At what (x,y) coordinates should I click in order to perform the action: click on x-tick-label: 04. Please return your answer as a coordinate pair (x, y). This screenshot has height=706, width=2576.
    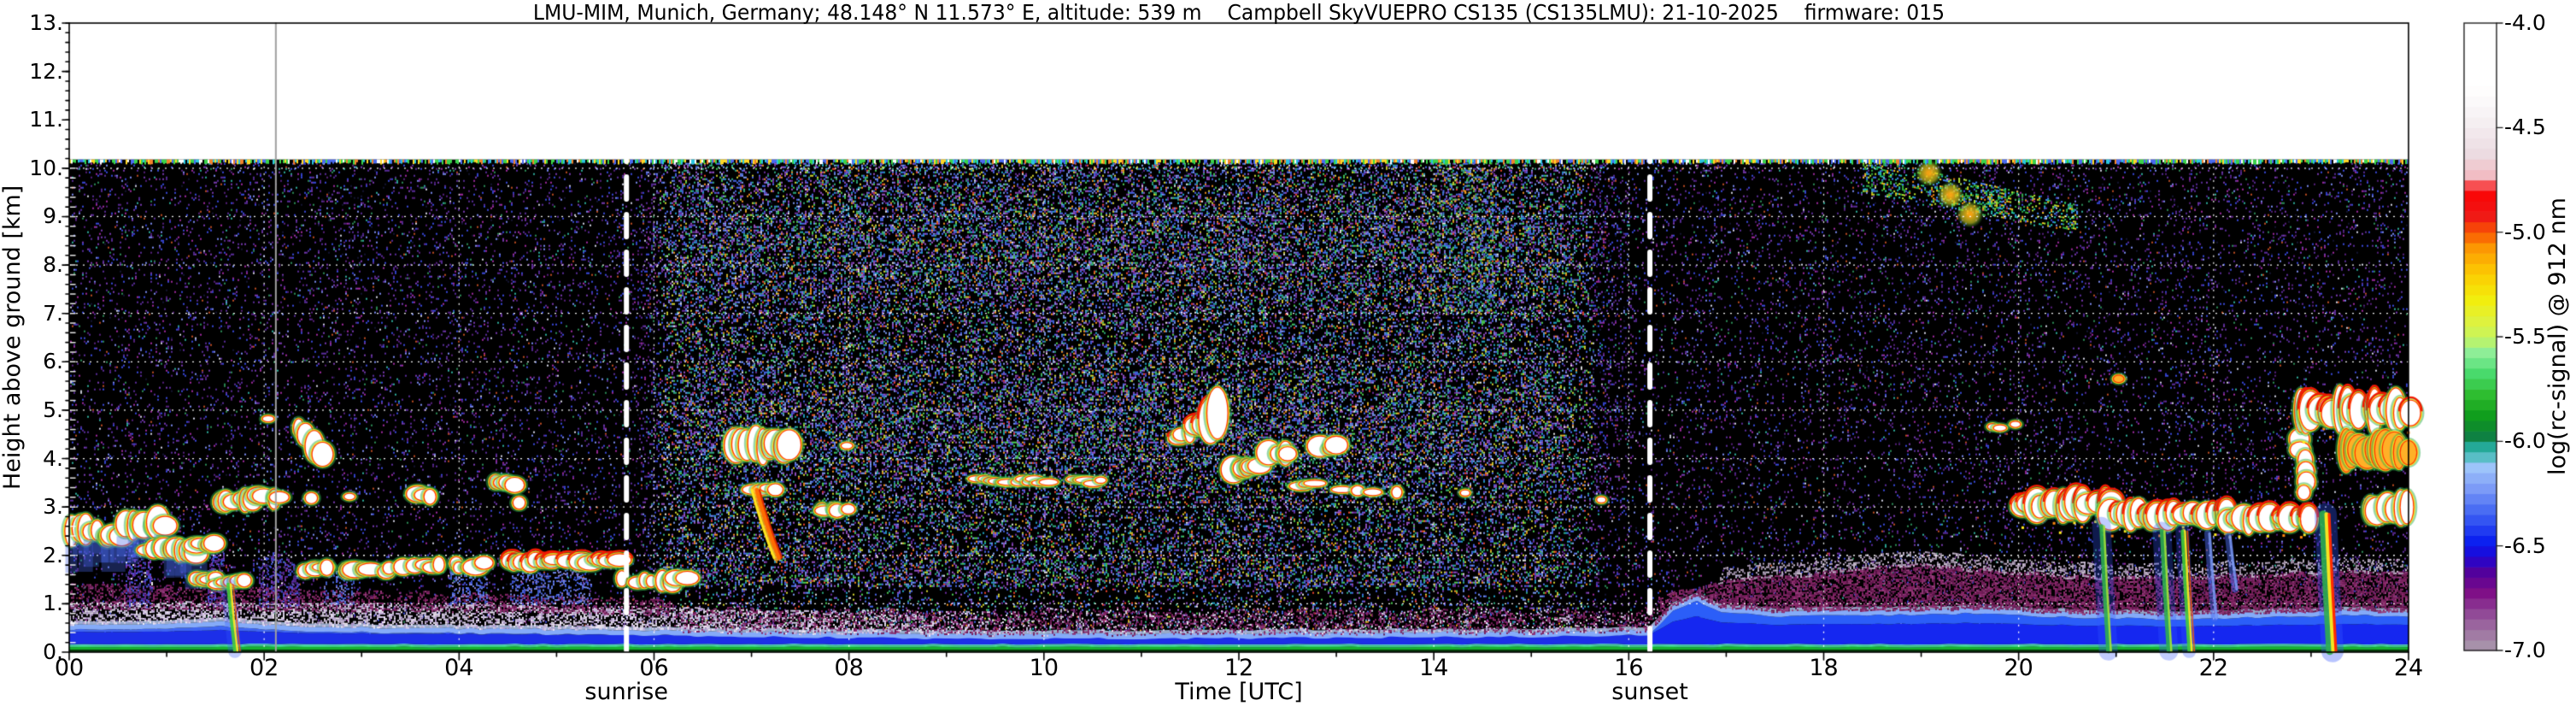
    Looking at the image, I should click on (459, 668).